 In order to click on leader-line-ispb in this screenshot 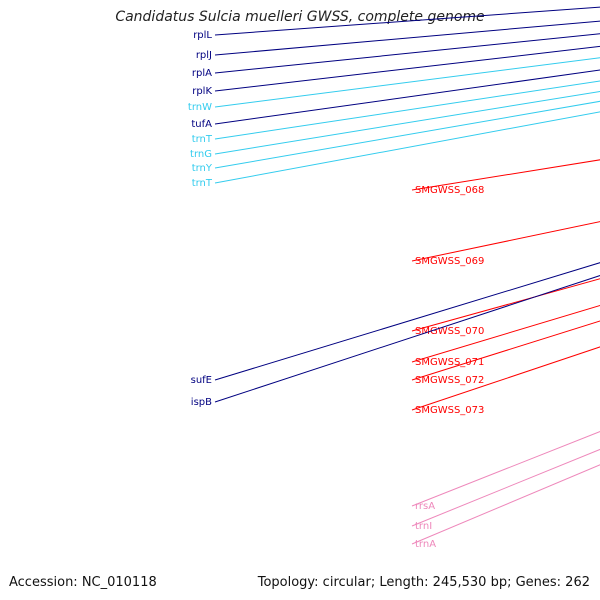, I will do `click(407, 339)`.